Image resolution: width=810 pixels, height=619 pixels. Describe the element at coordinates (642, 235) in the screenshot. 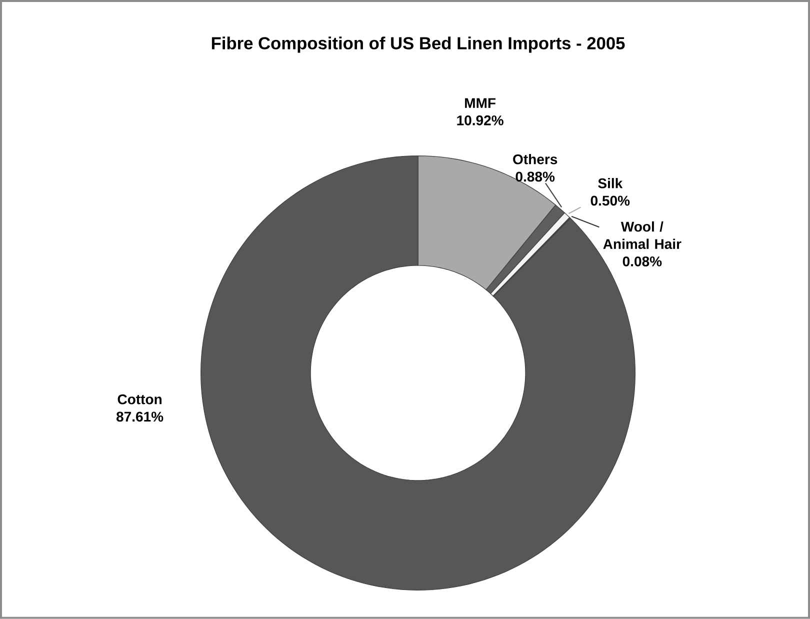

I see `slice-label: Wool / Animal Hair` at that location.